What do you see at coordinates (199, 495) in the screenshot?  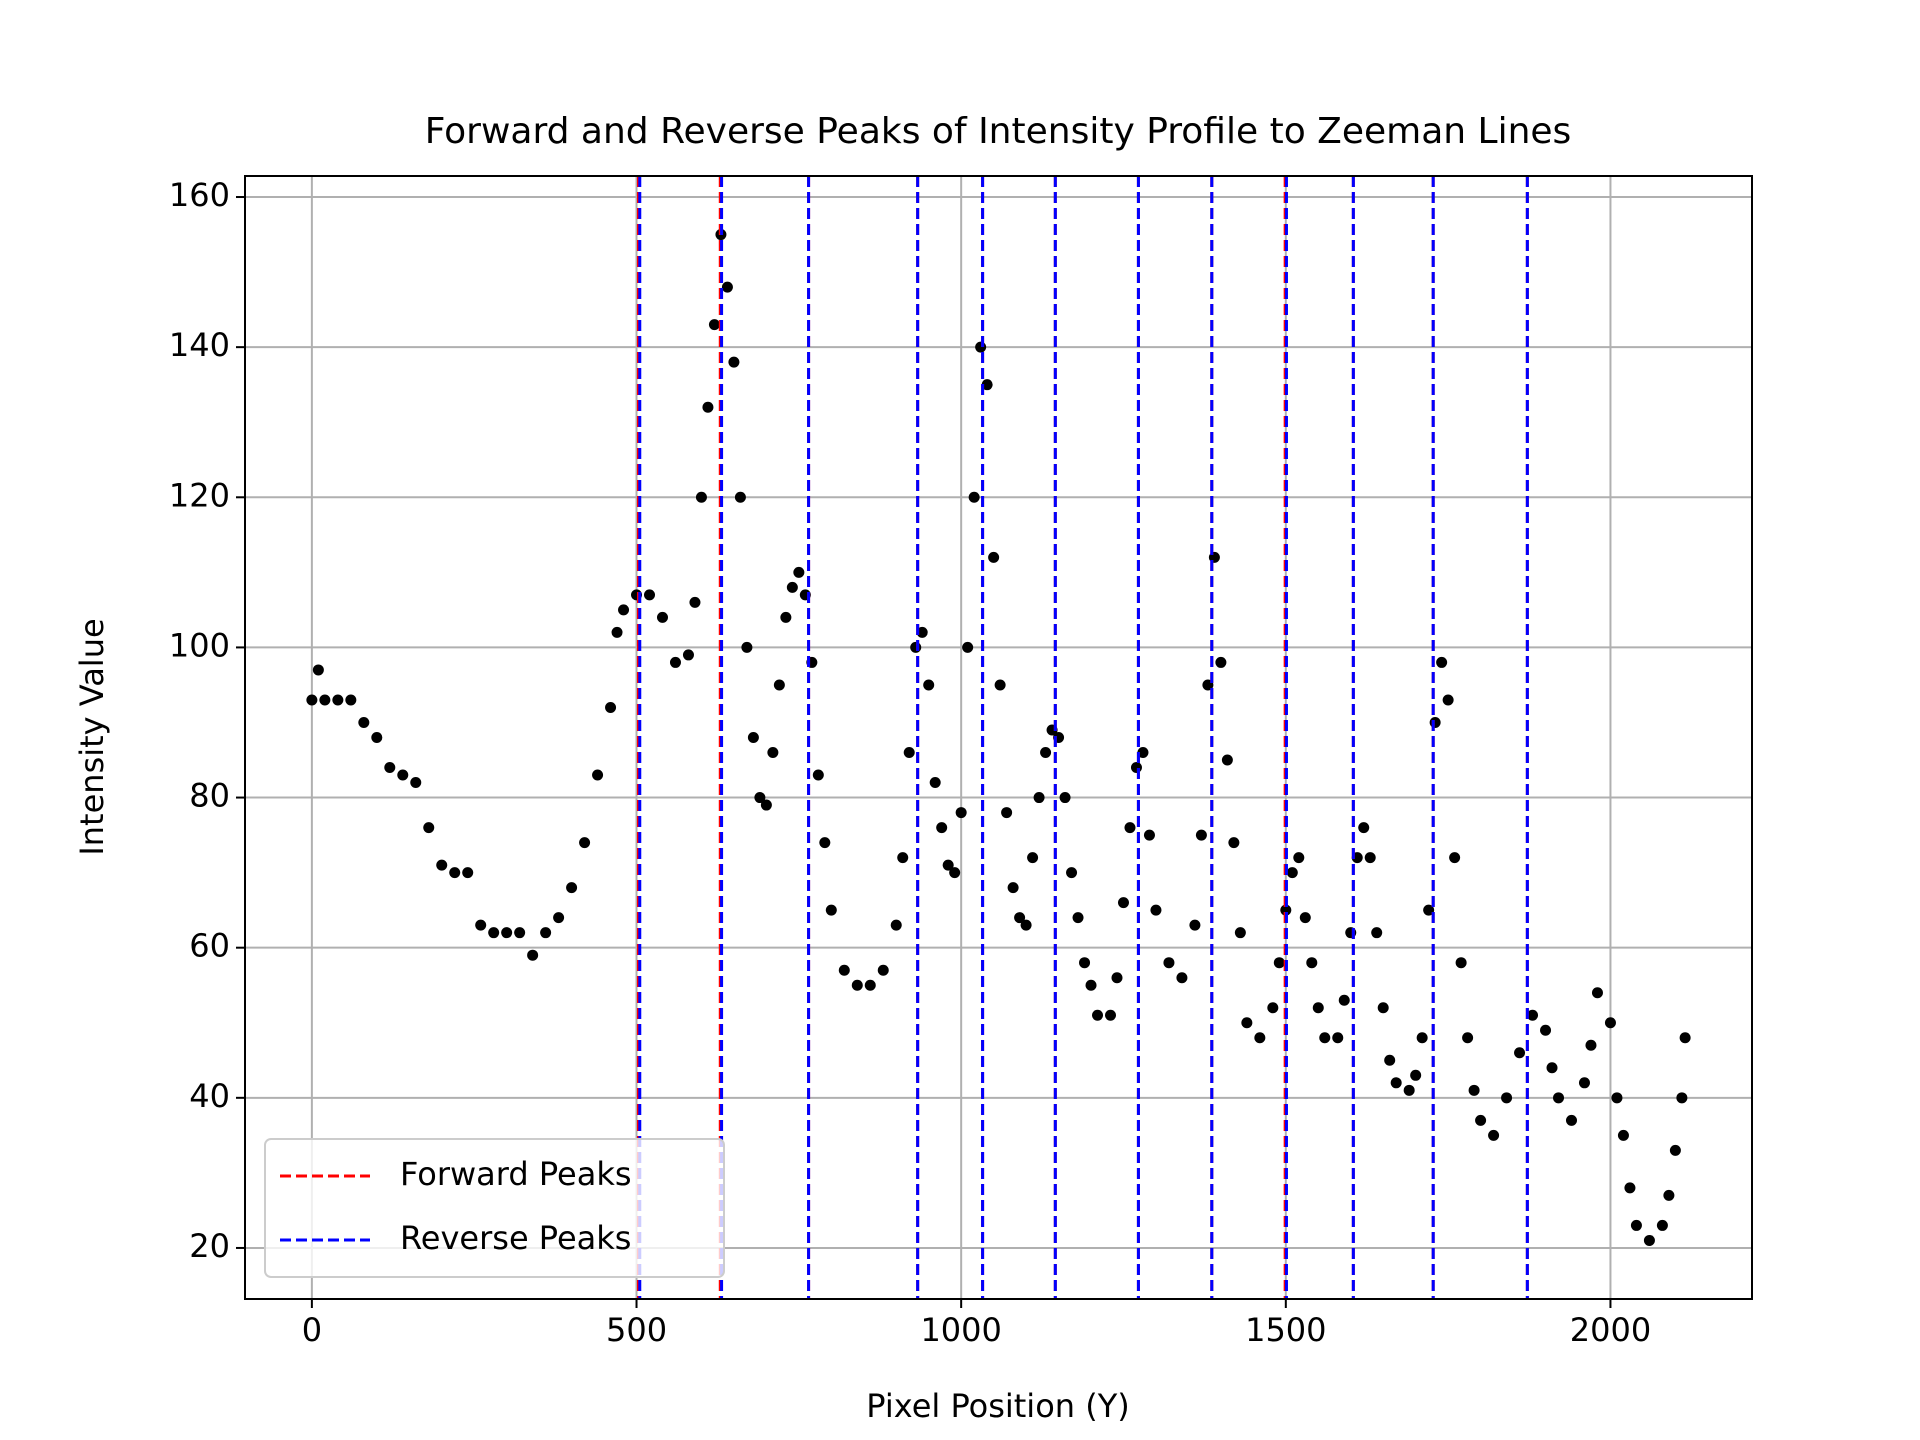 I see `y-tick-label: 120` at bounding box center [199, 495].